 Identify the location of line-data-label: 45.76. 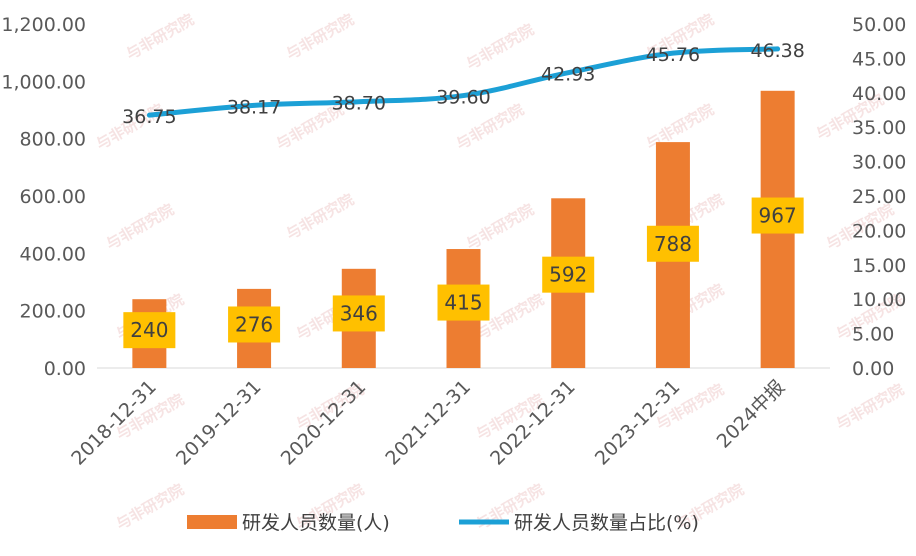
(673, 55).